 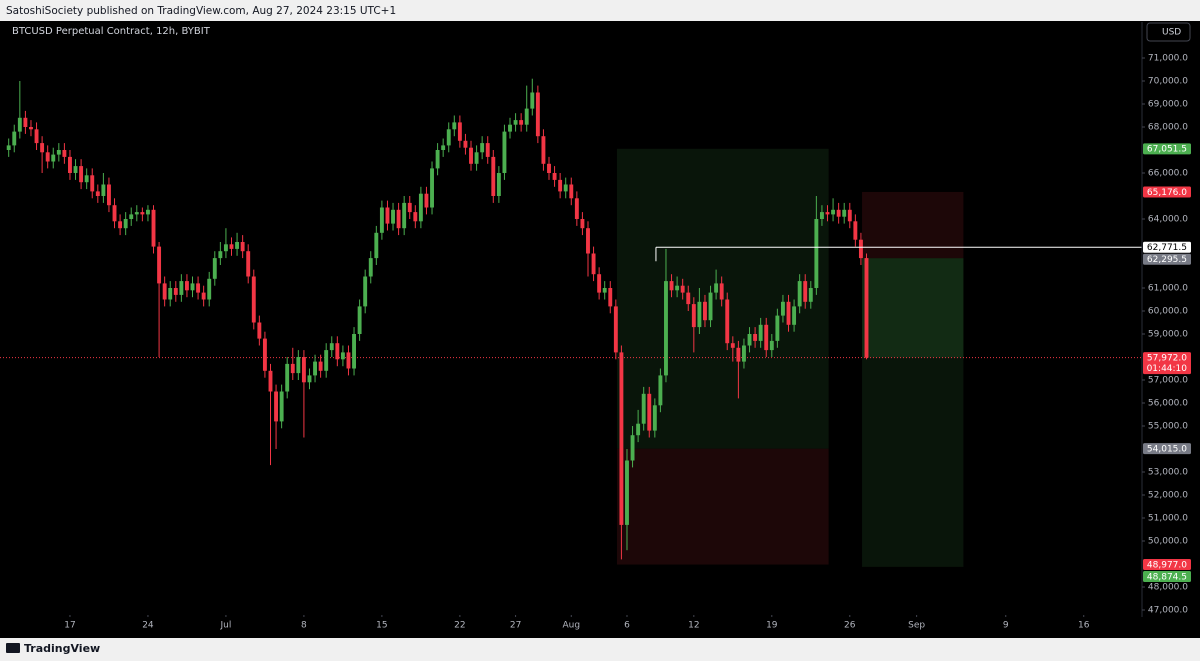 I want to click on x-tick-label: 19, so click(x=772, y=626).